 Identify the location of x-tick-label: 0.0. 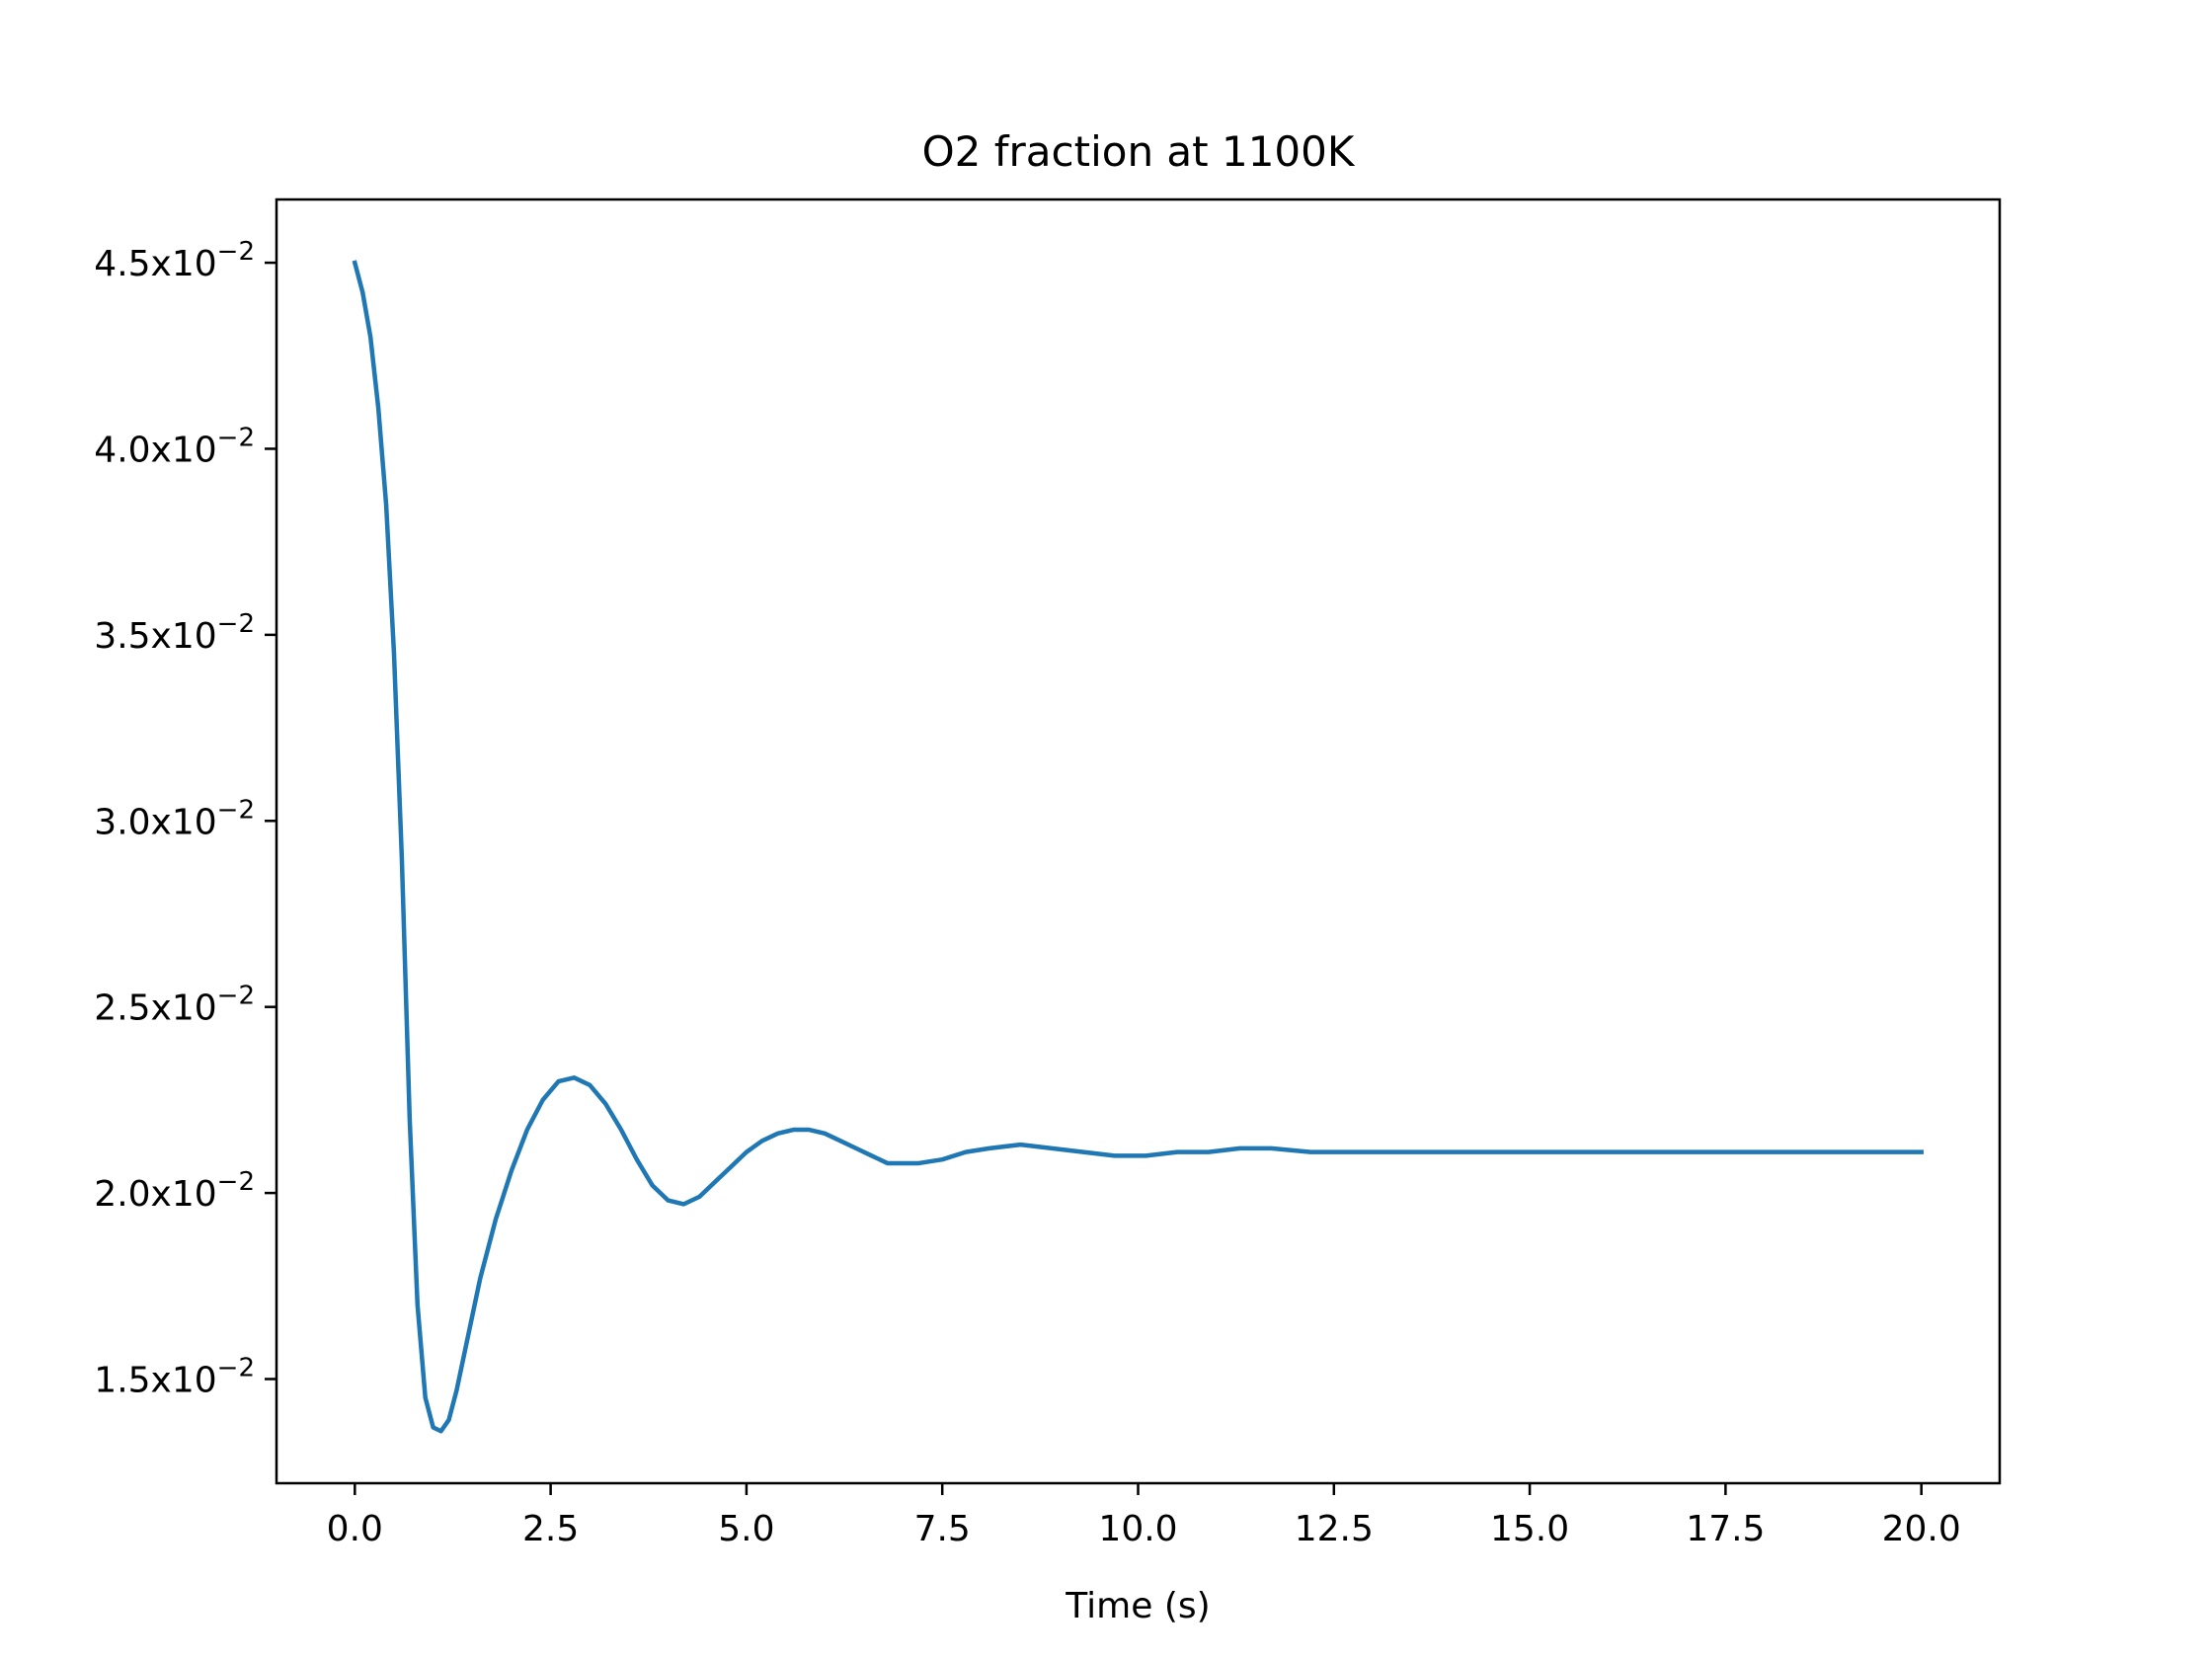
(355, 1529).